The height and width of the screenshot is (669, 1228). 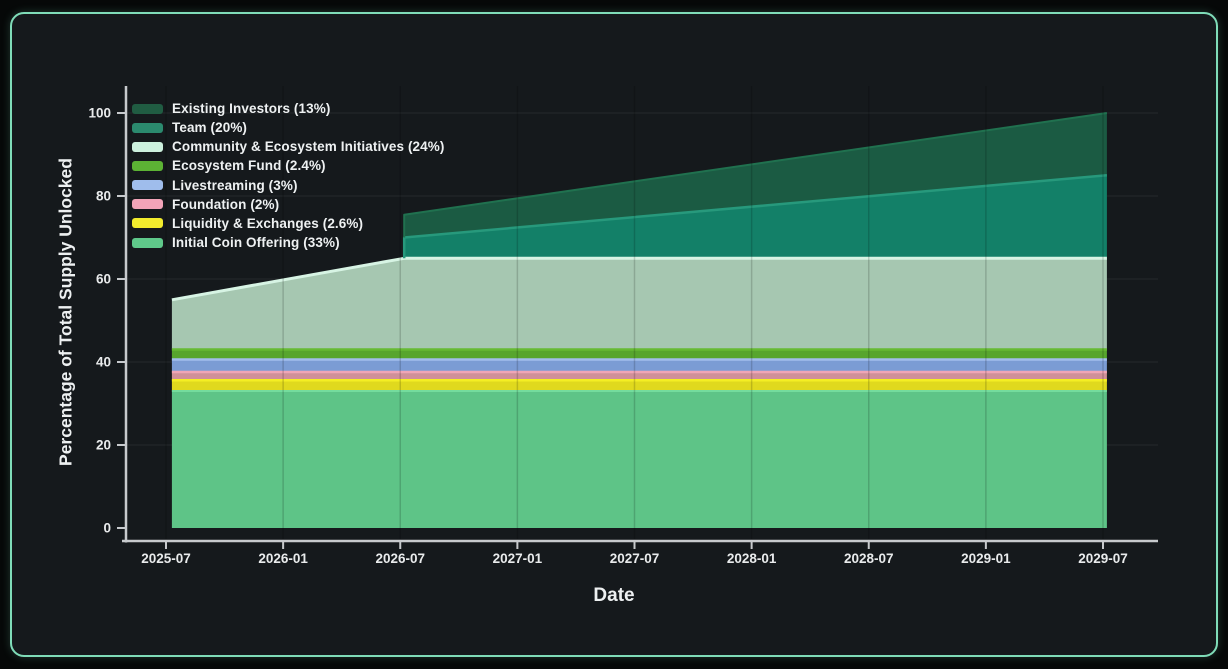 What do you see at coordinates (639, 376) in the screenshot?
I see `area-foundation` at bounding box center [639, 376].